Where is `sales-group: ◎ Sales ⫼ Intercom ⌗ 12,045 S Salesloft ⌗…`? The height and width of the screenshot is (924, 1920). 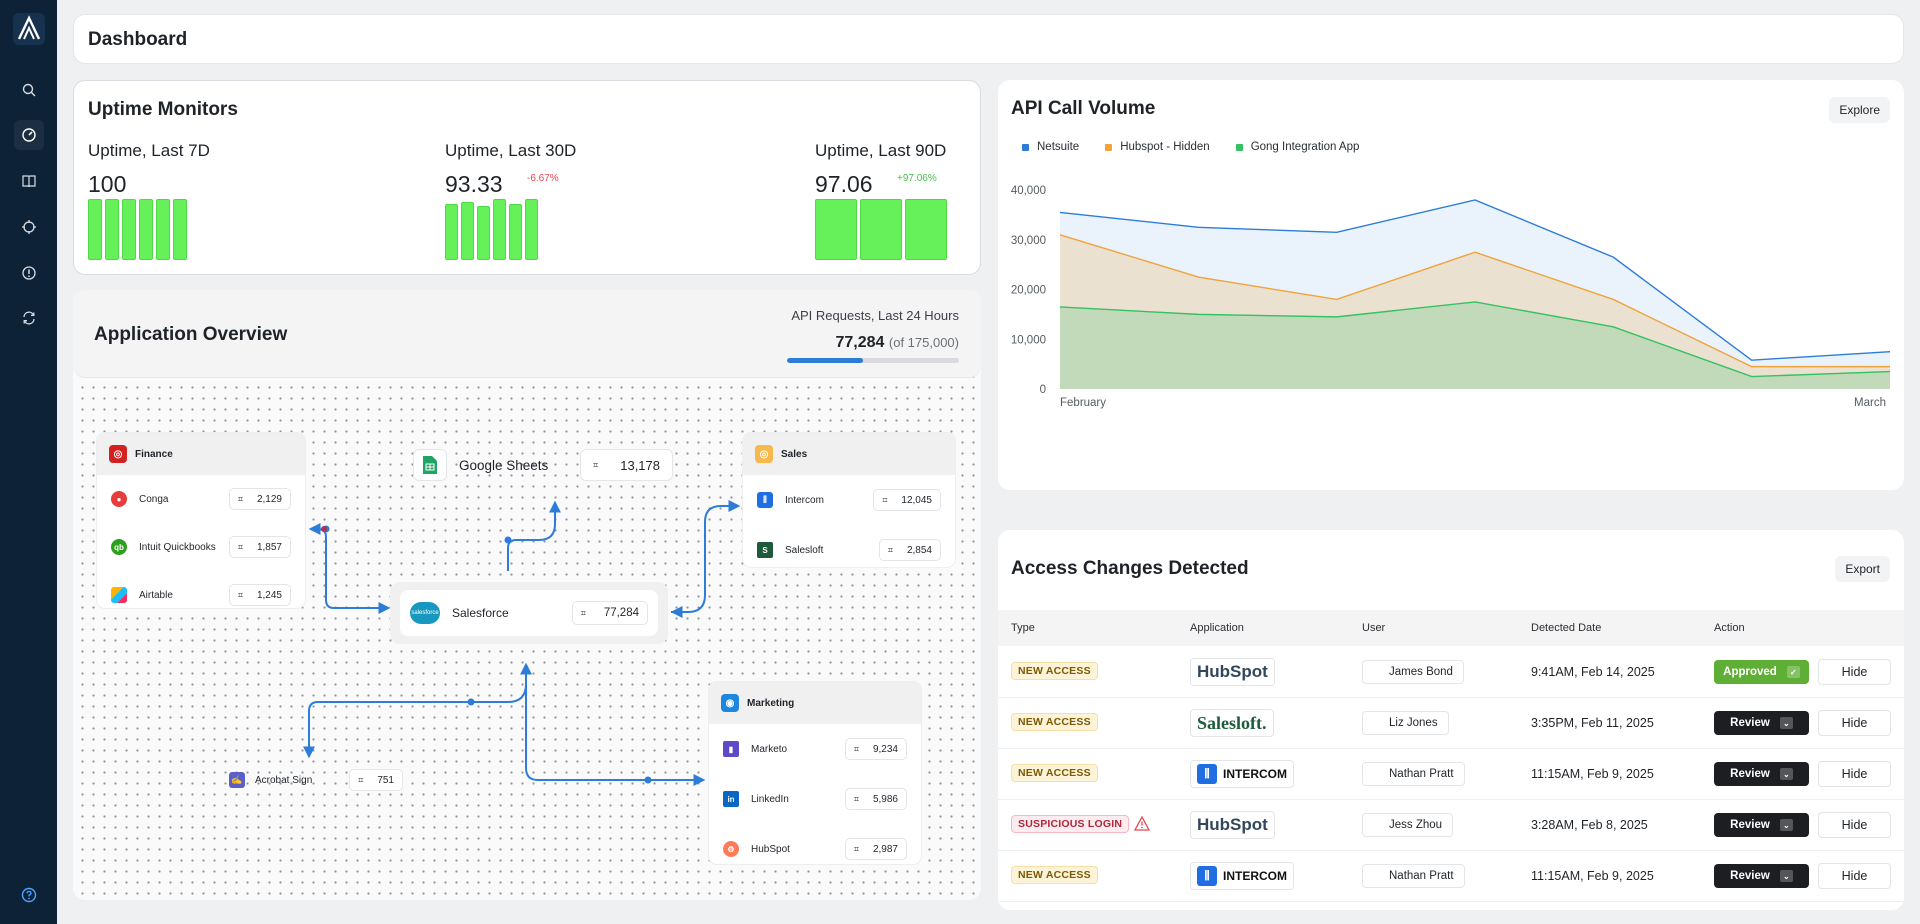
sales-group: ◎ Sales ⫼ Intercom ⌗ 12,045 S Salesloft ⌗… is located at coordinates (849, 500).